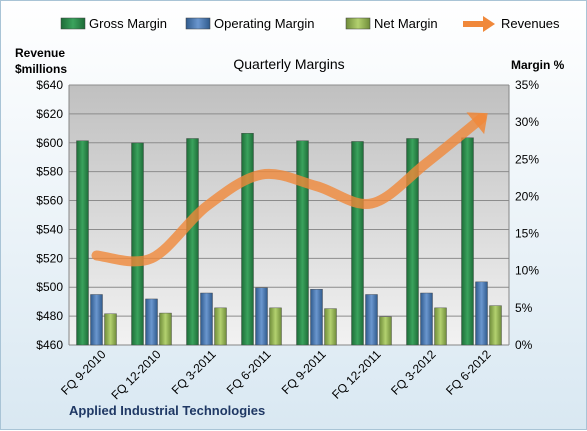 The width and height of the screenshot is (587, 431). I want to click on left-tick-label: $520, so click(49, 258).